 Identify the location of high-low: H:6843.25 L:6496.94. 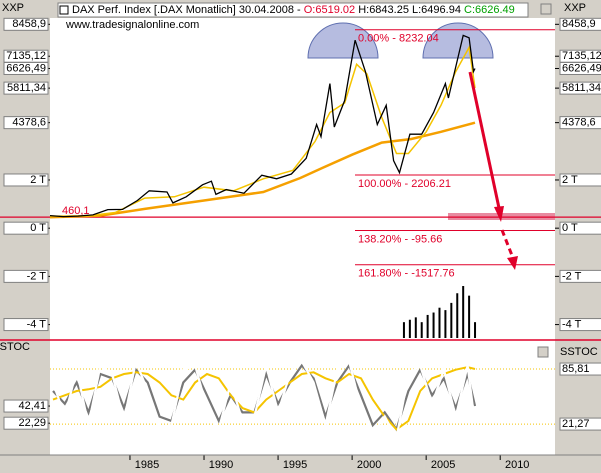
(409, 10).